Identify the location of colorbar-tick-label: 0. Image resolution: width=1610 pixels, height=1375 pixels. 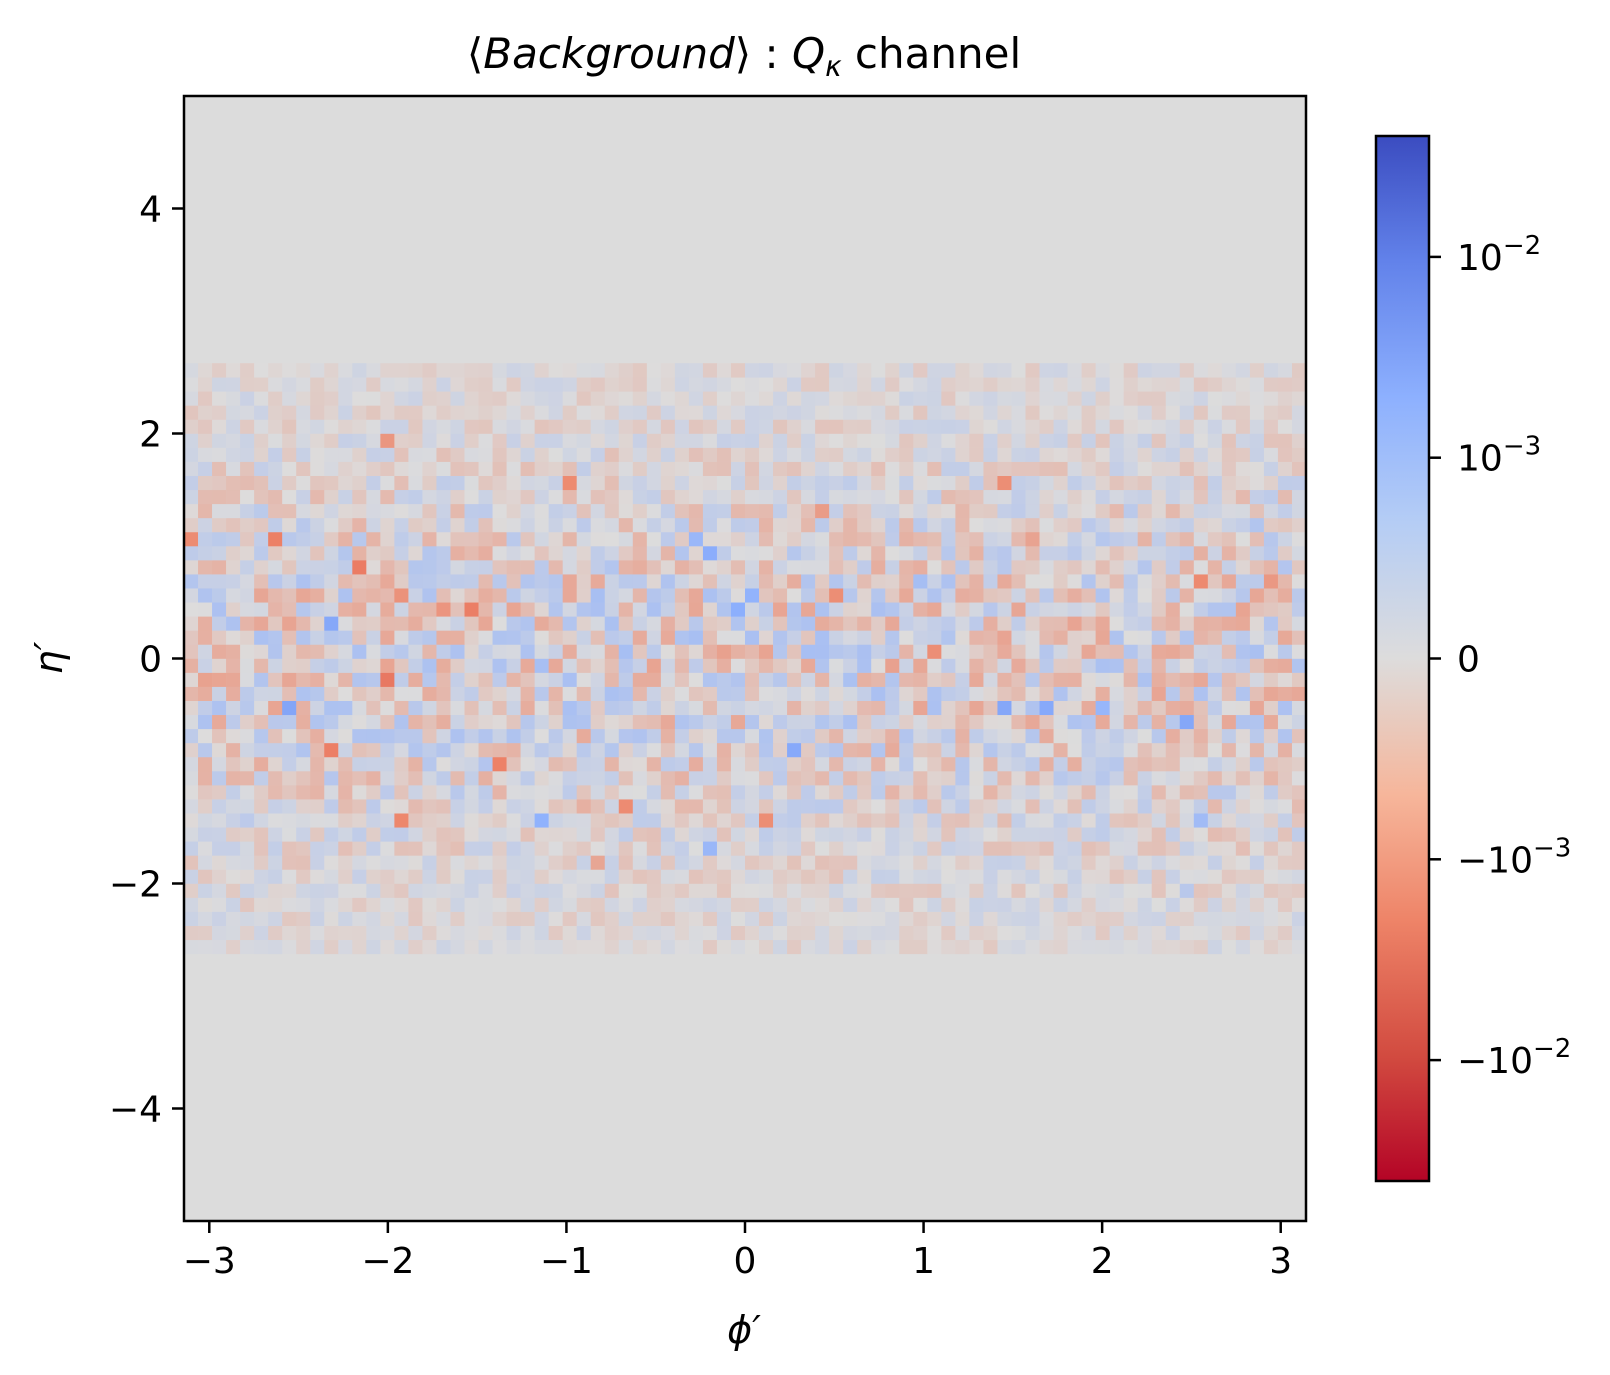
(1468, 660).